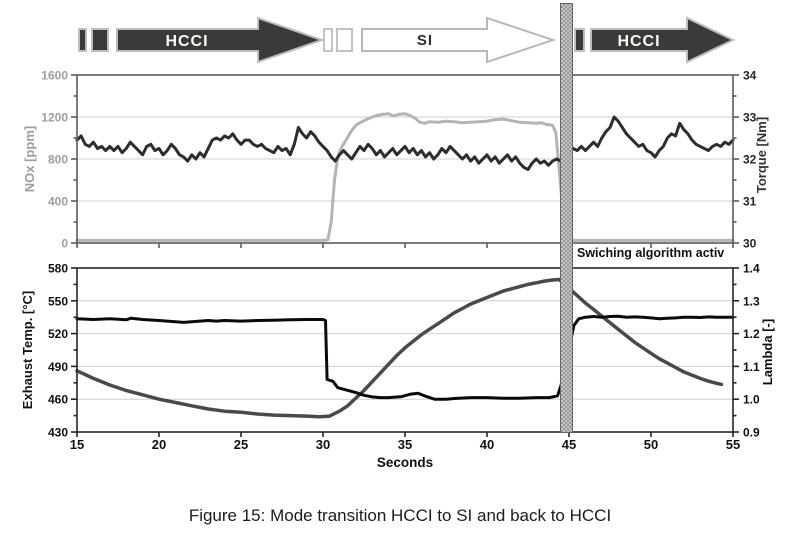 The height and width of the screenshot is (534, 800). I want to click on hcci-arrow-2-label: HCCI, so click(638, 41).